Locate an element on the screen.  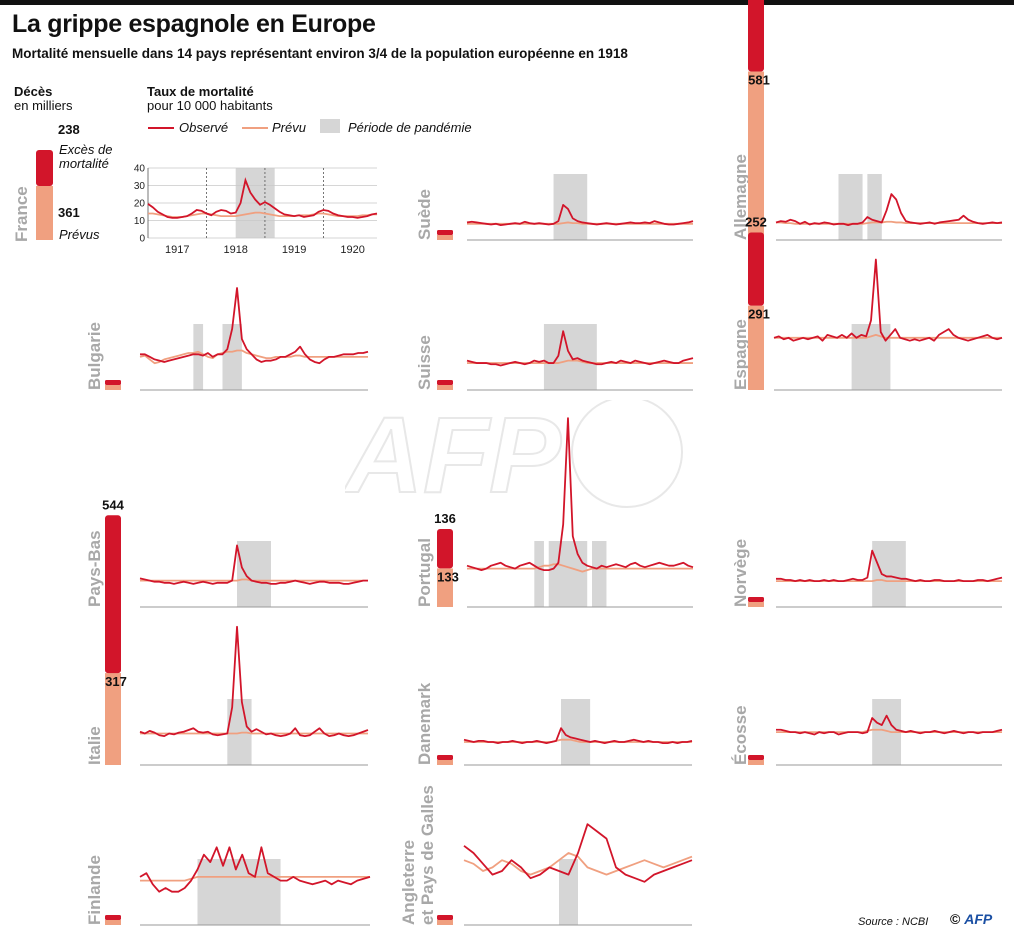
x-tick-label: 1920 is located at coordinates (352, 250).